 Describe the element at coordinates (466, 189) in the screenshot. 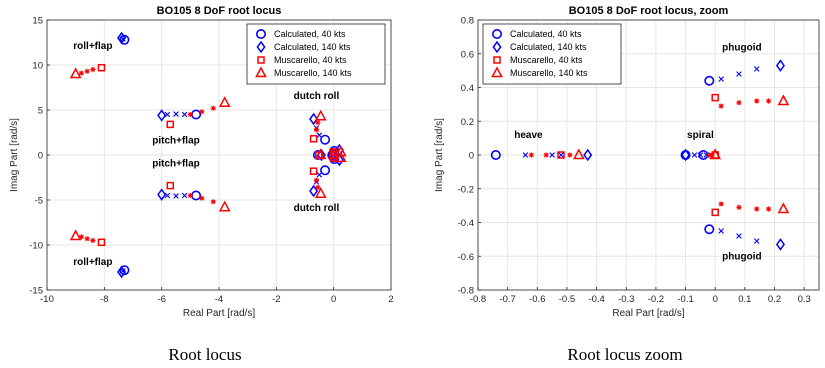

I see `y-tick-label: -0.2` at that location.